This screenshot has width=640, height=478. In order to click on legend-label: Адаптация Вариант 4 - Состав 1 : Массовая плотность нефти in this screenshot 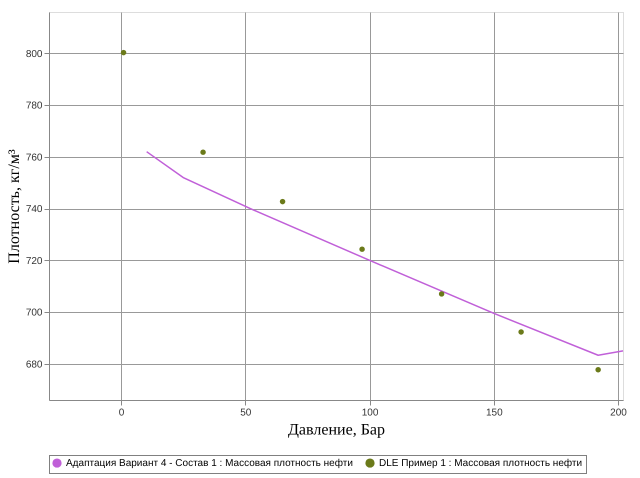, I will do `click(209, 464)`.